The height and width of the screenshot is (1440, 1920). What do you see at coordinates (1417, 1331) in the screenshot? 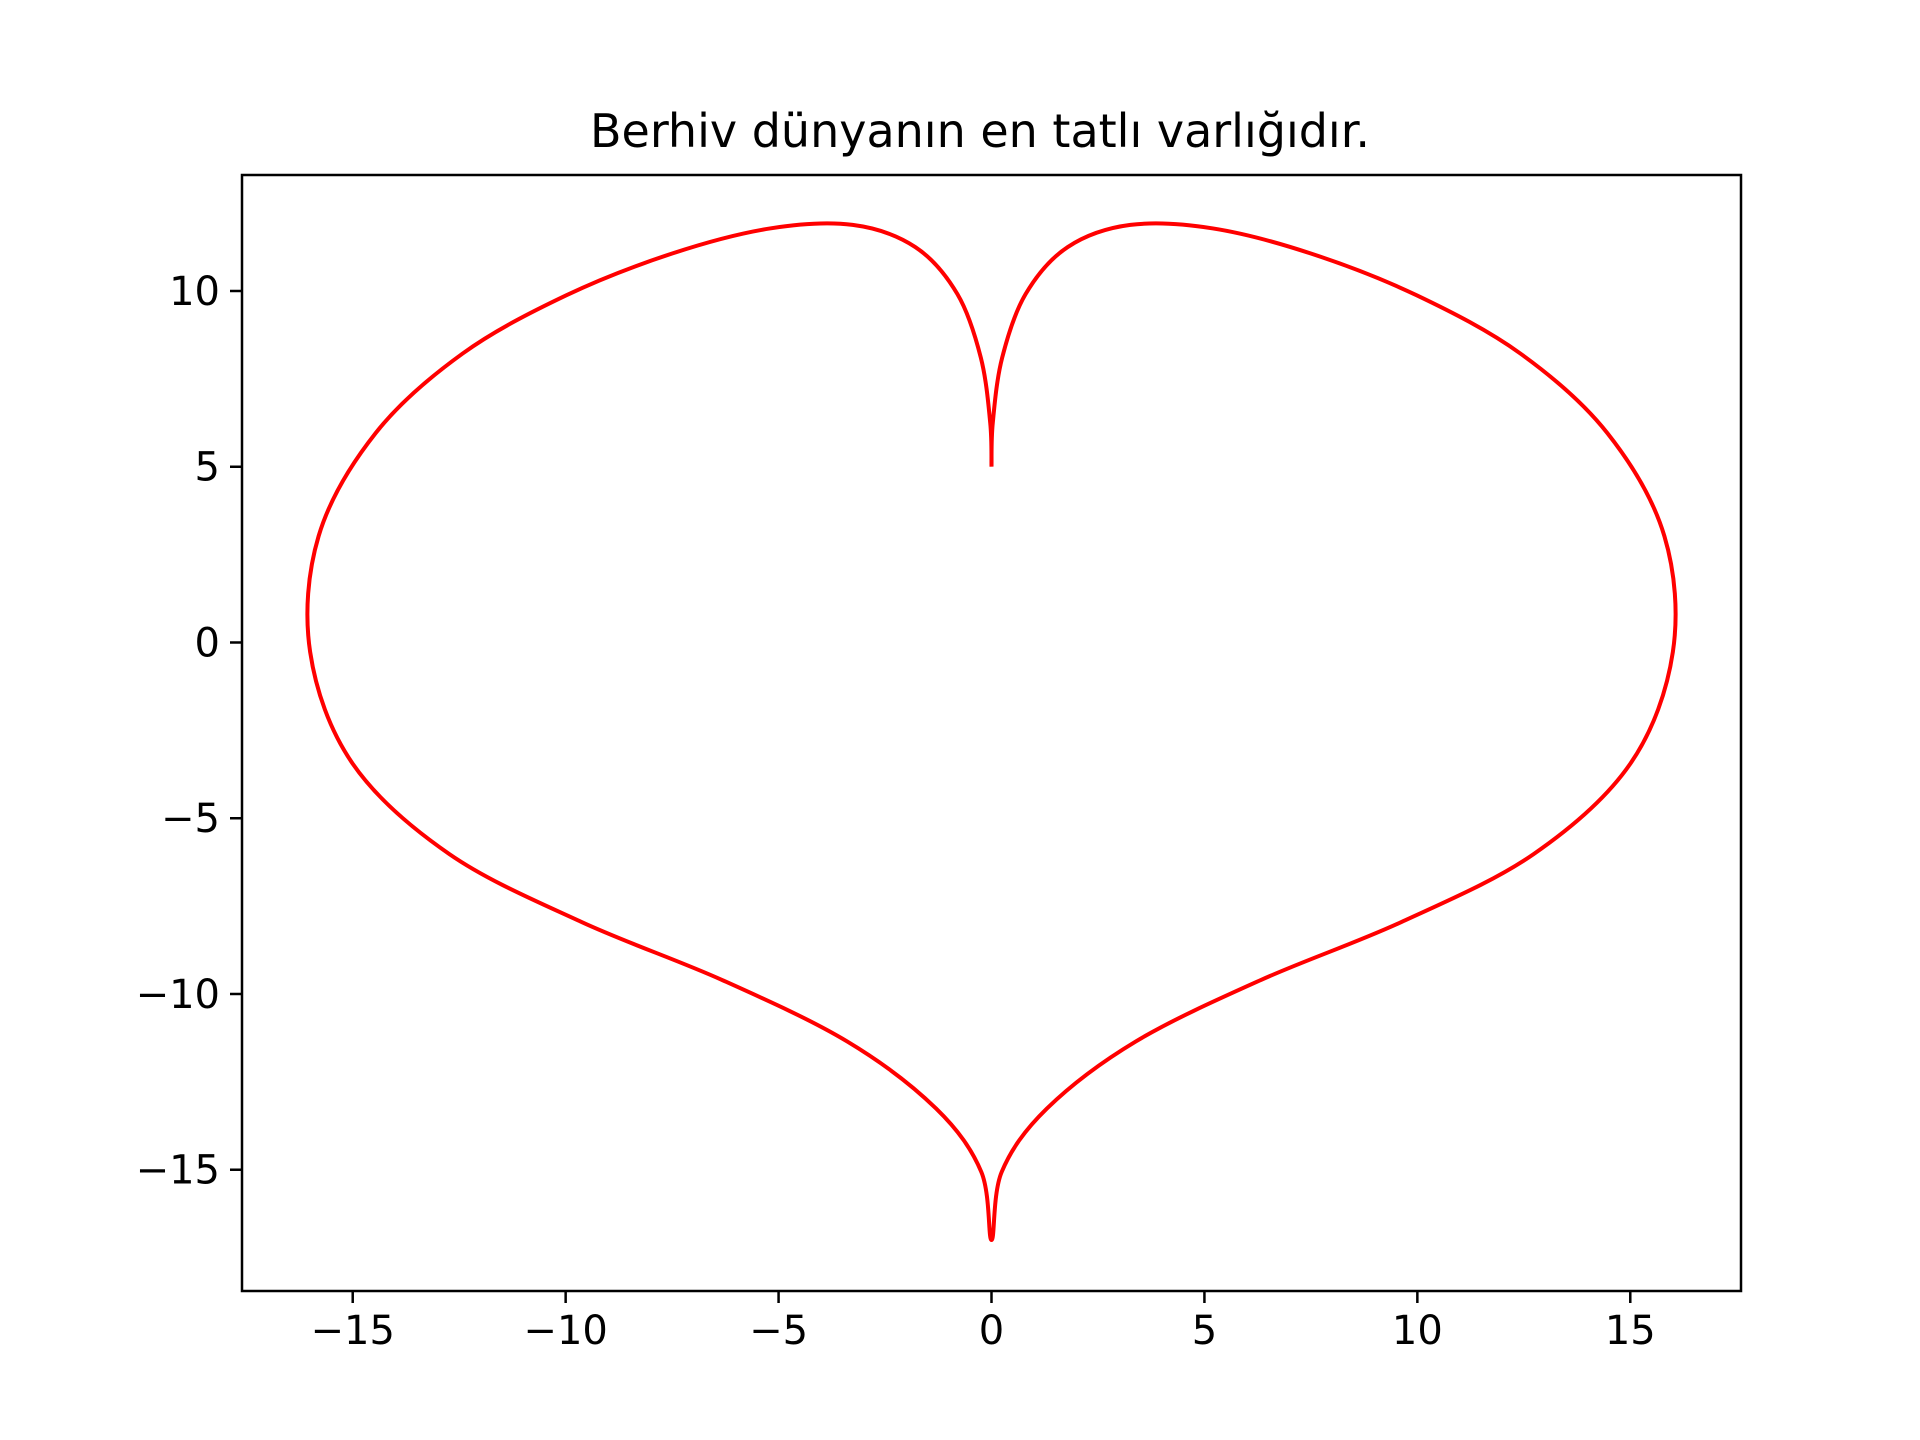
I see `x-tick-label: 10` at bounding box center [1417, 1331].